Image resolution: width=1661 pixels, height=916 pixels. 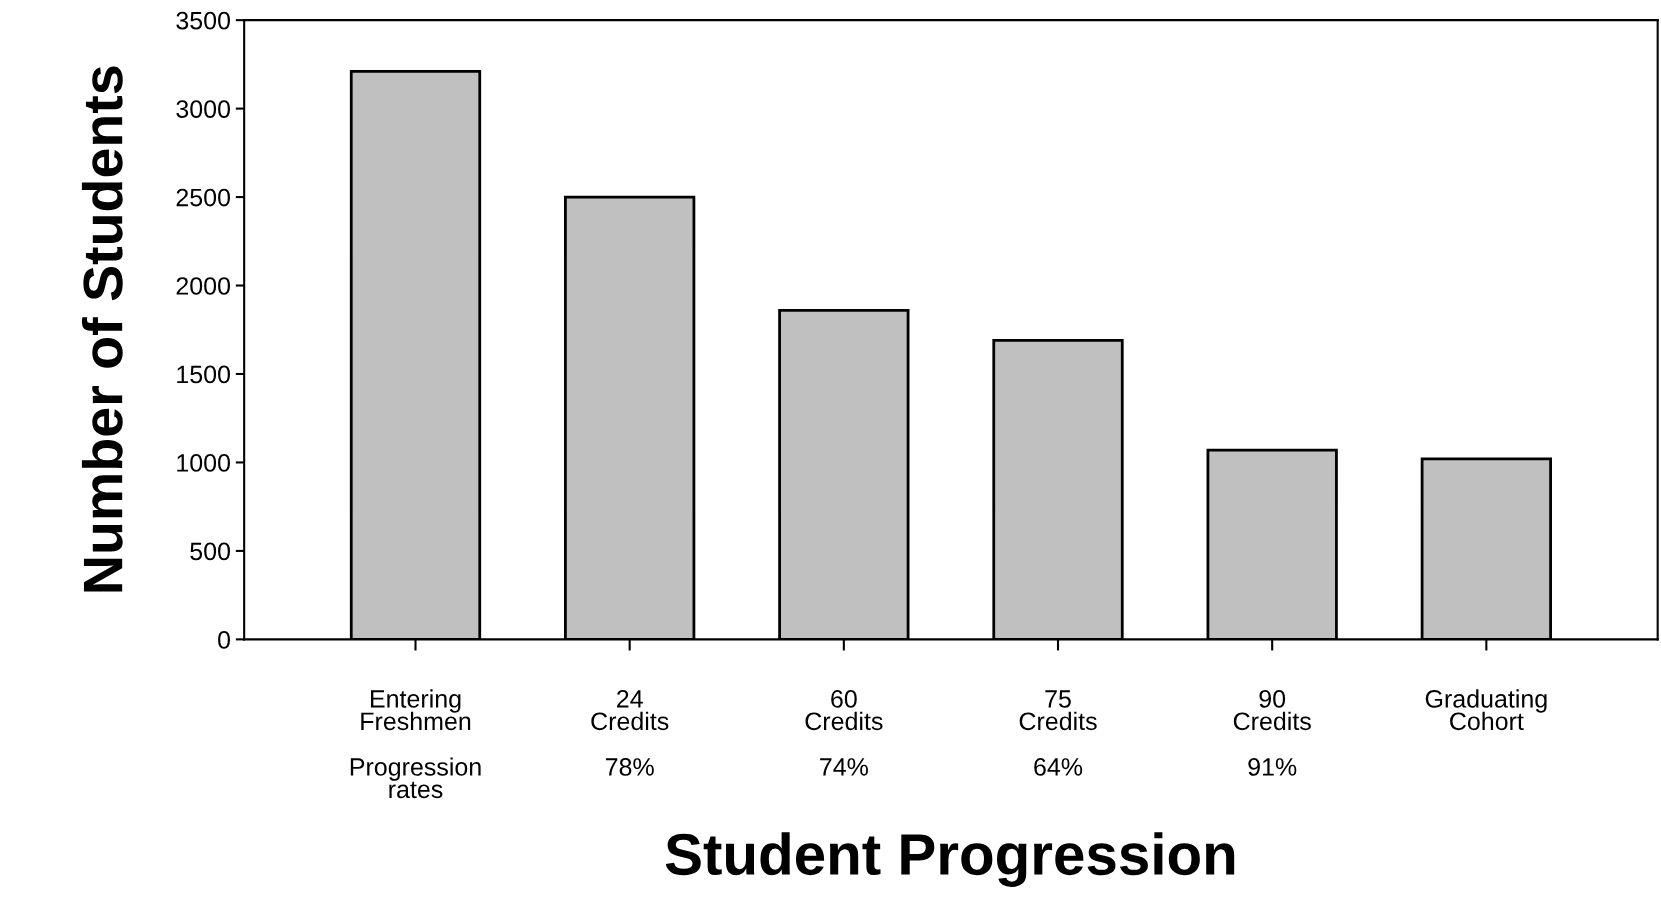 I want to click on y-tick-label: 500, so click(x=210, y=551).